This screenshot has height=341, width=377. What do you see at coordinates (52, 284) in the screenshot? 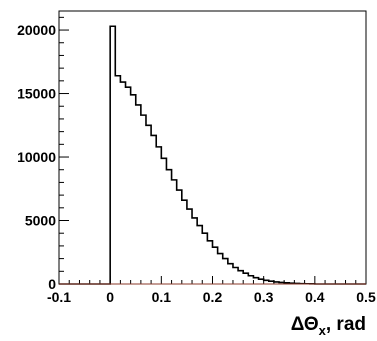
I see `y-tick-label: 0` at bounding box center [52, 284].